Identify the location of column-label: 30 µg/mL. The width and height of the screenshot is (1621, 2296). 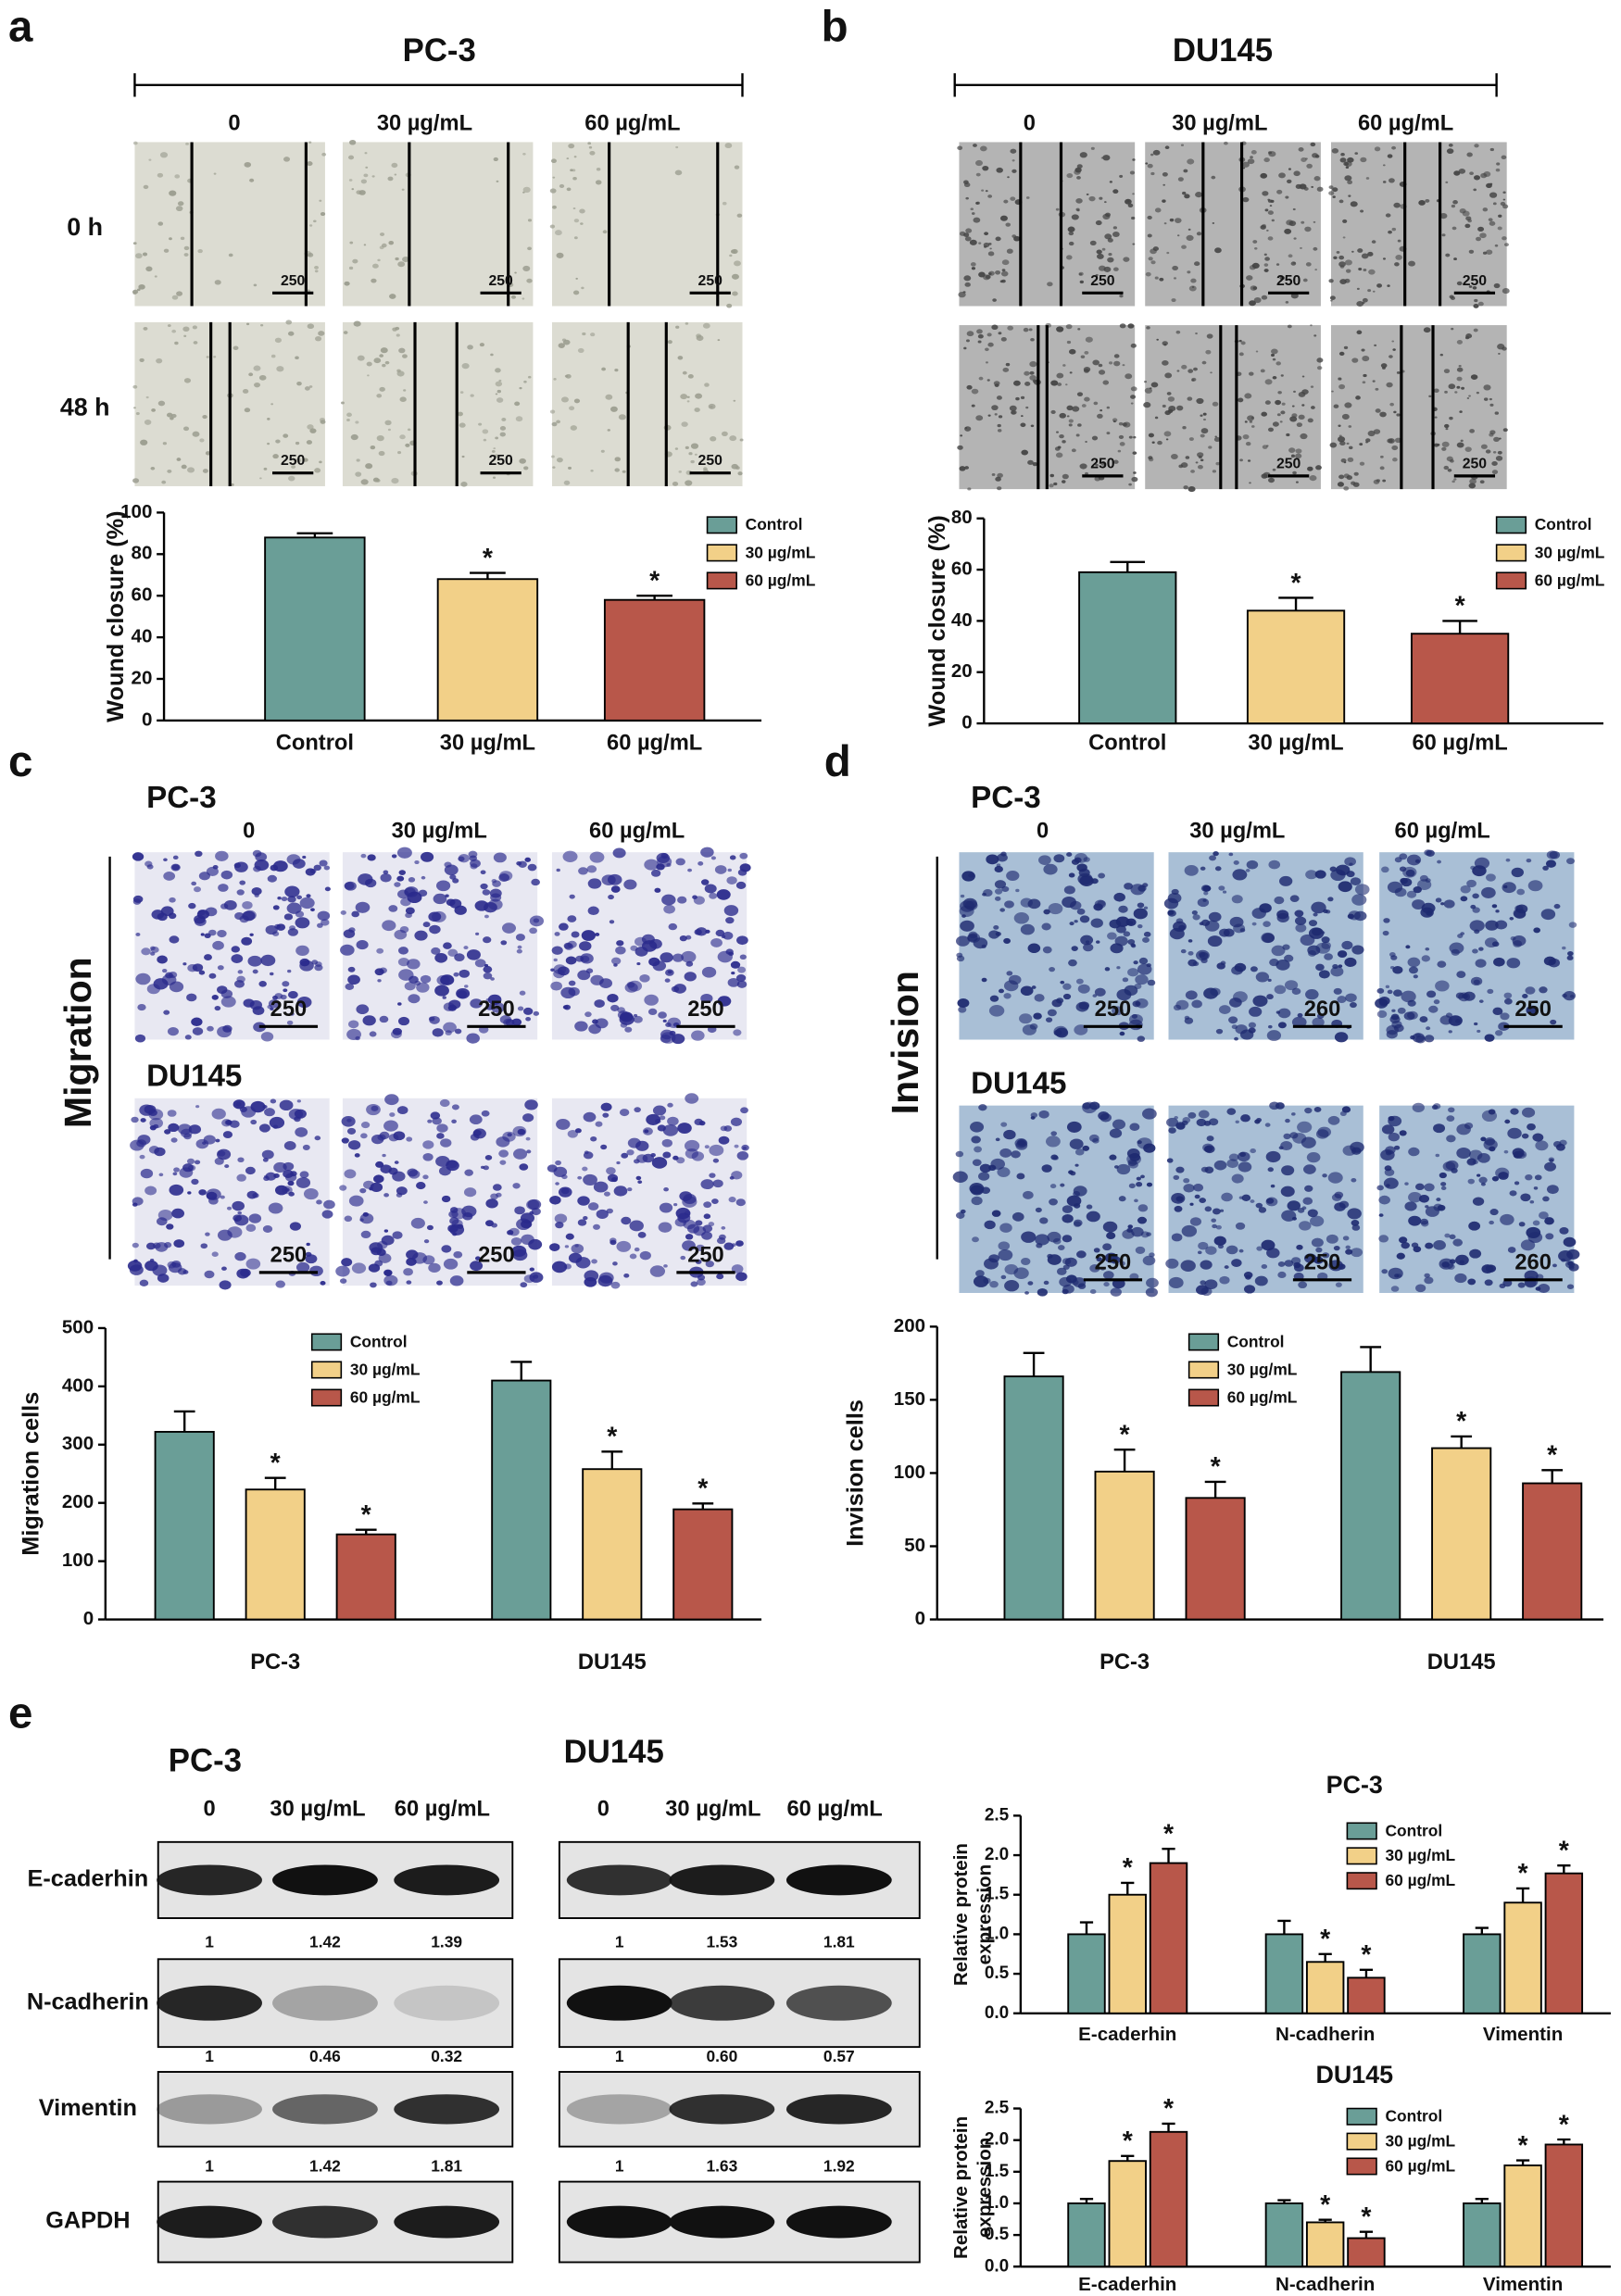
(1219, 124).